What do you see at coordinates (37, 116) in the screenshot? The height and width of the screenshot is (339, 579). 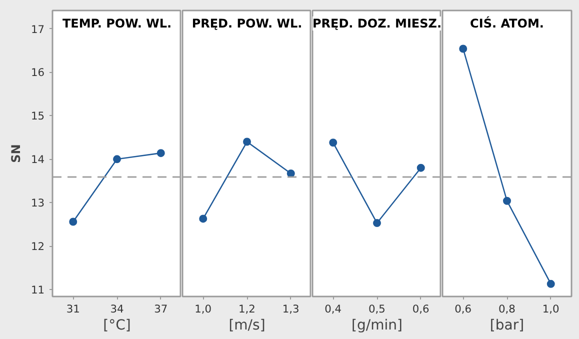 I see `y-tick-label: 15` at bounding box center [37, 116].